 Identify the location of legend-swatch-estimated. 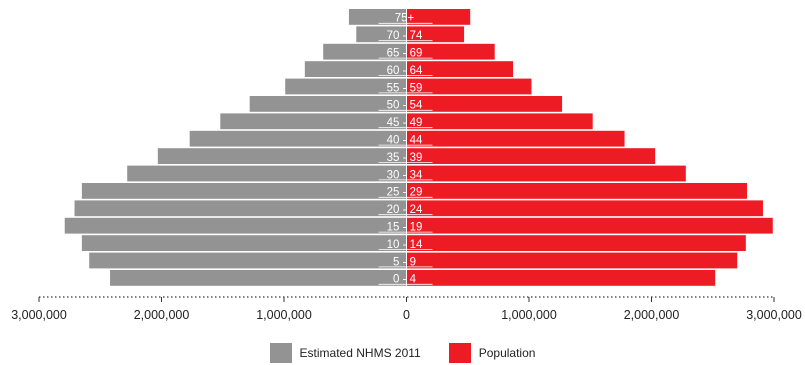
(280, 353).